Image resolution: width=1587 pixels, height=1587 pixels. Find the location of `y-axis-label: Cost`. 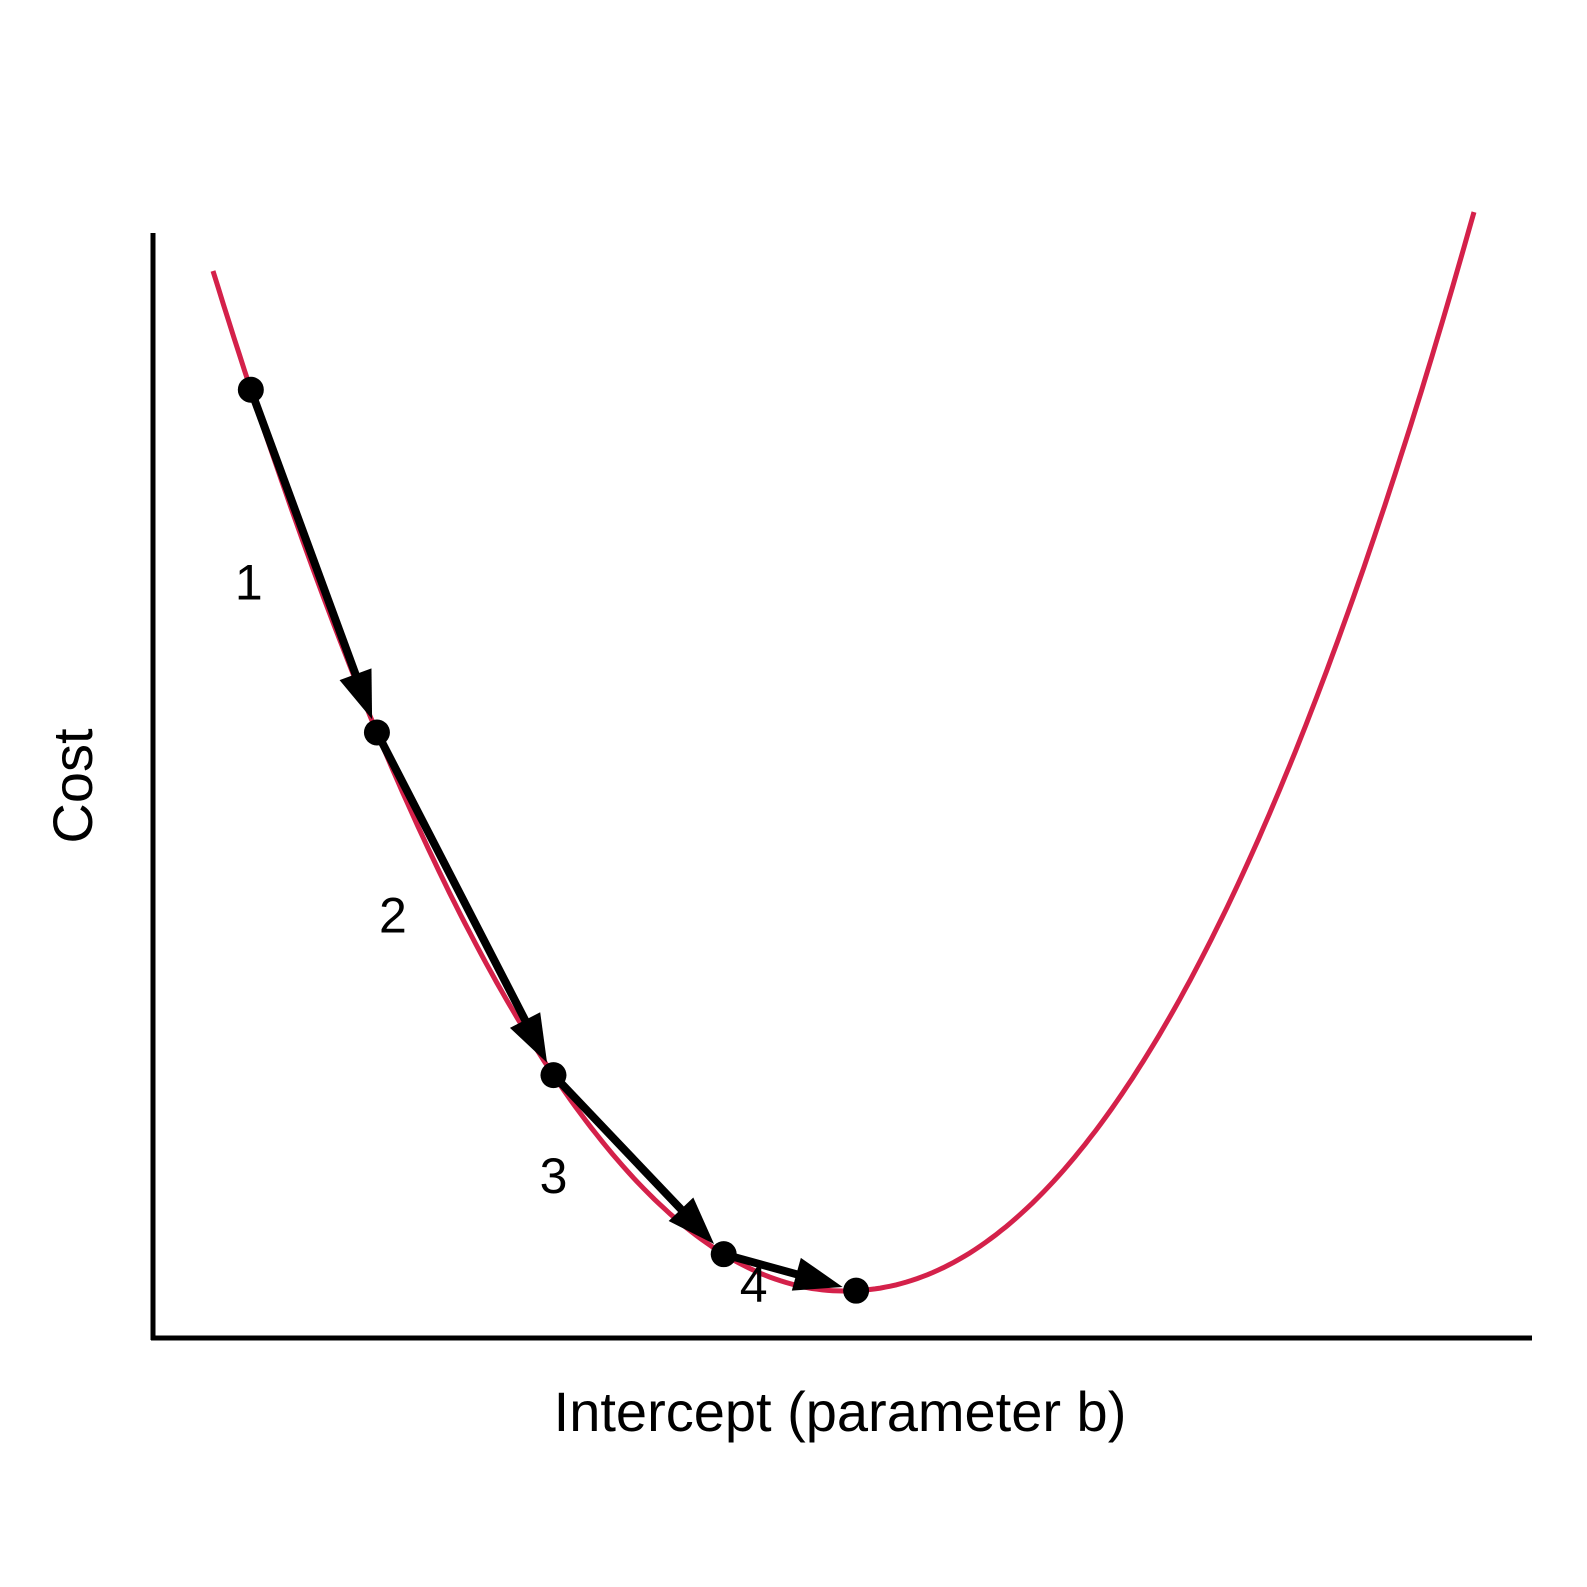

y-axis-label: Cost is located at coordinates (72, 786).